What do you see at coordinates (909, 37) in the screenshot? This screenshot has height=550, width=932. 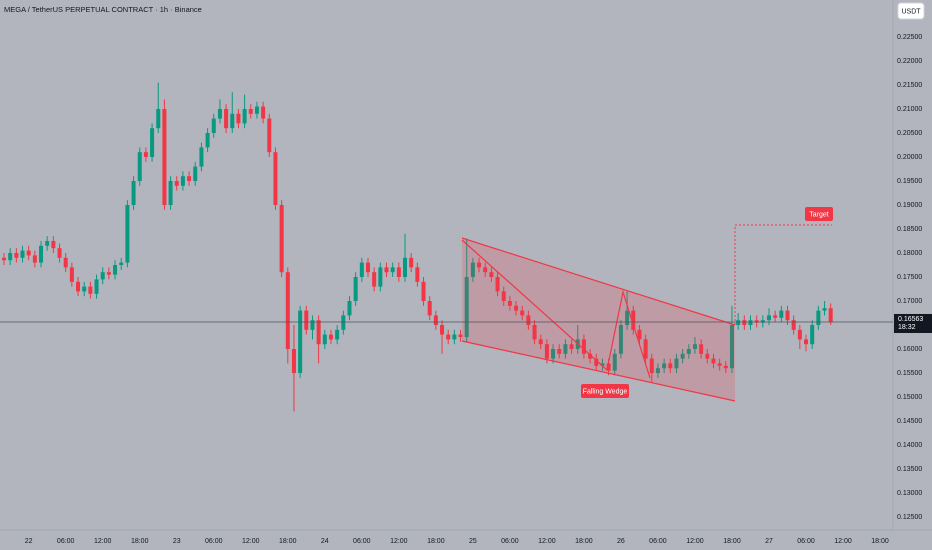 I see `y-tick-label: 0.22500` at bounding box center [909, 37].